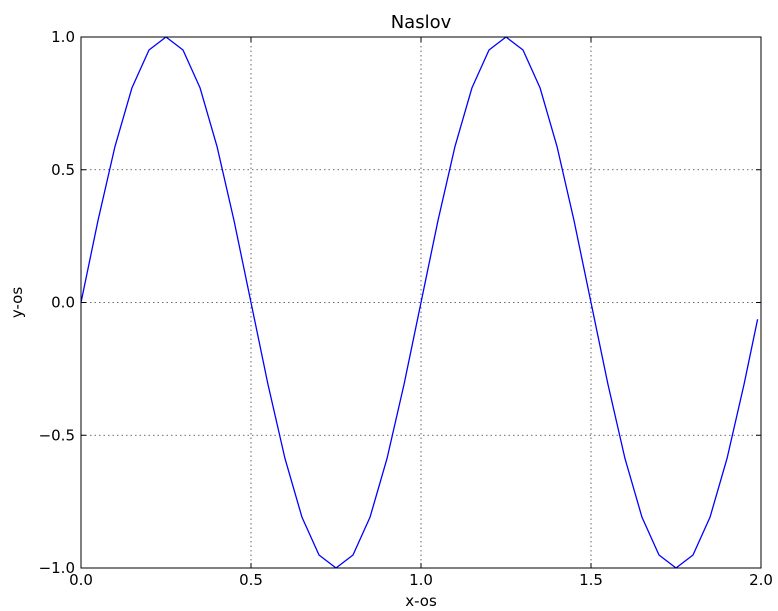 The width and height of the screenshot is (778, 611). I want to click on y-tick-label: 0.5, so click(63, 170).